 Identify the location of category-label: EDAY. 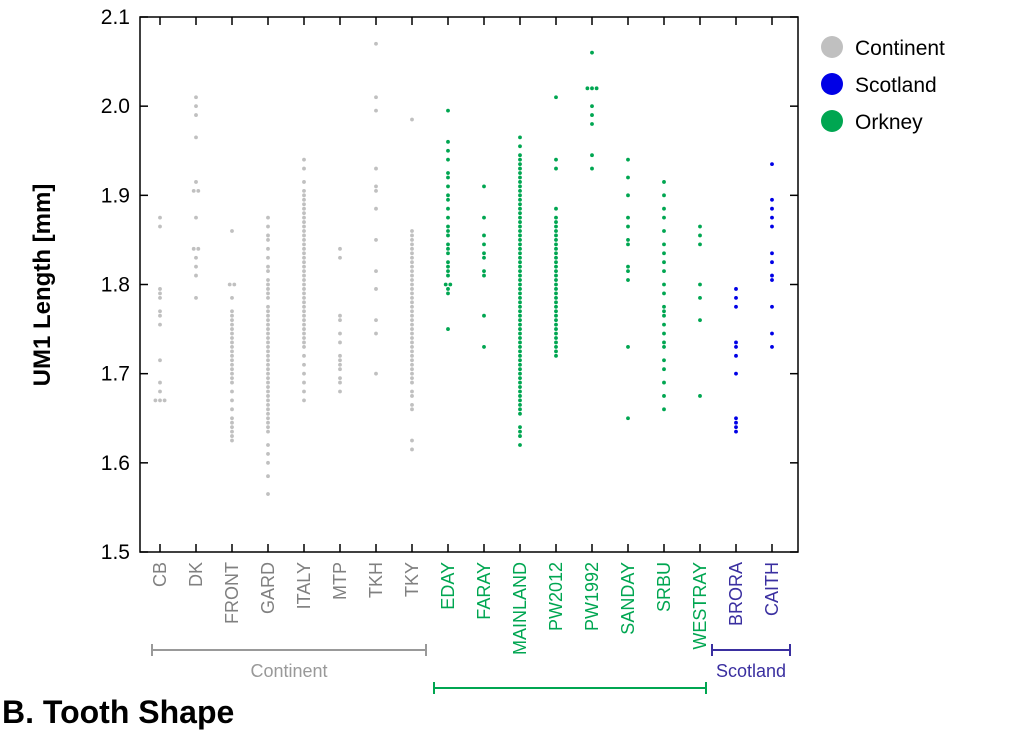
(448, 586).